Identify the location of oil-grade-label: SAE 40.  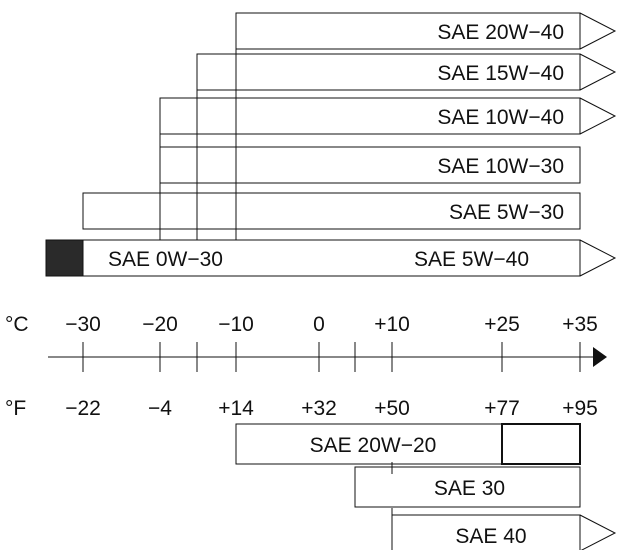
(490, 536).